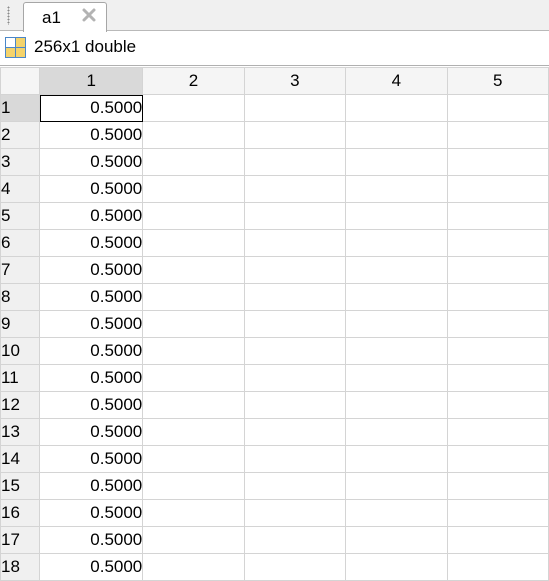 The image size is (549, 581). Describe the element at coordinates (89, 15) in the screenshot. I see `close-icon` at that location.